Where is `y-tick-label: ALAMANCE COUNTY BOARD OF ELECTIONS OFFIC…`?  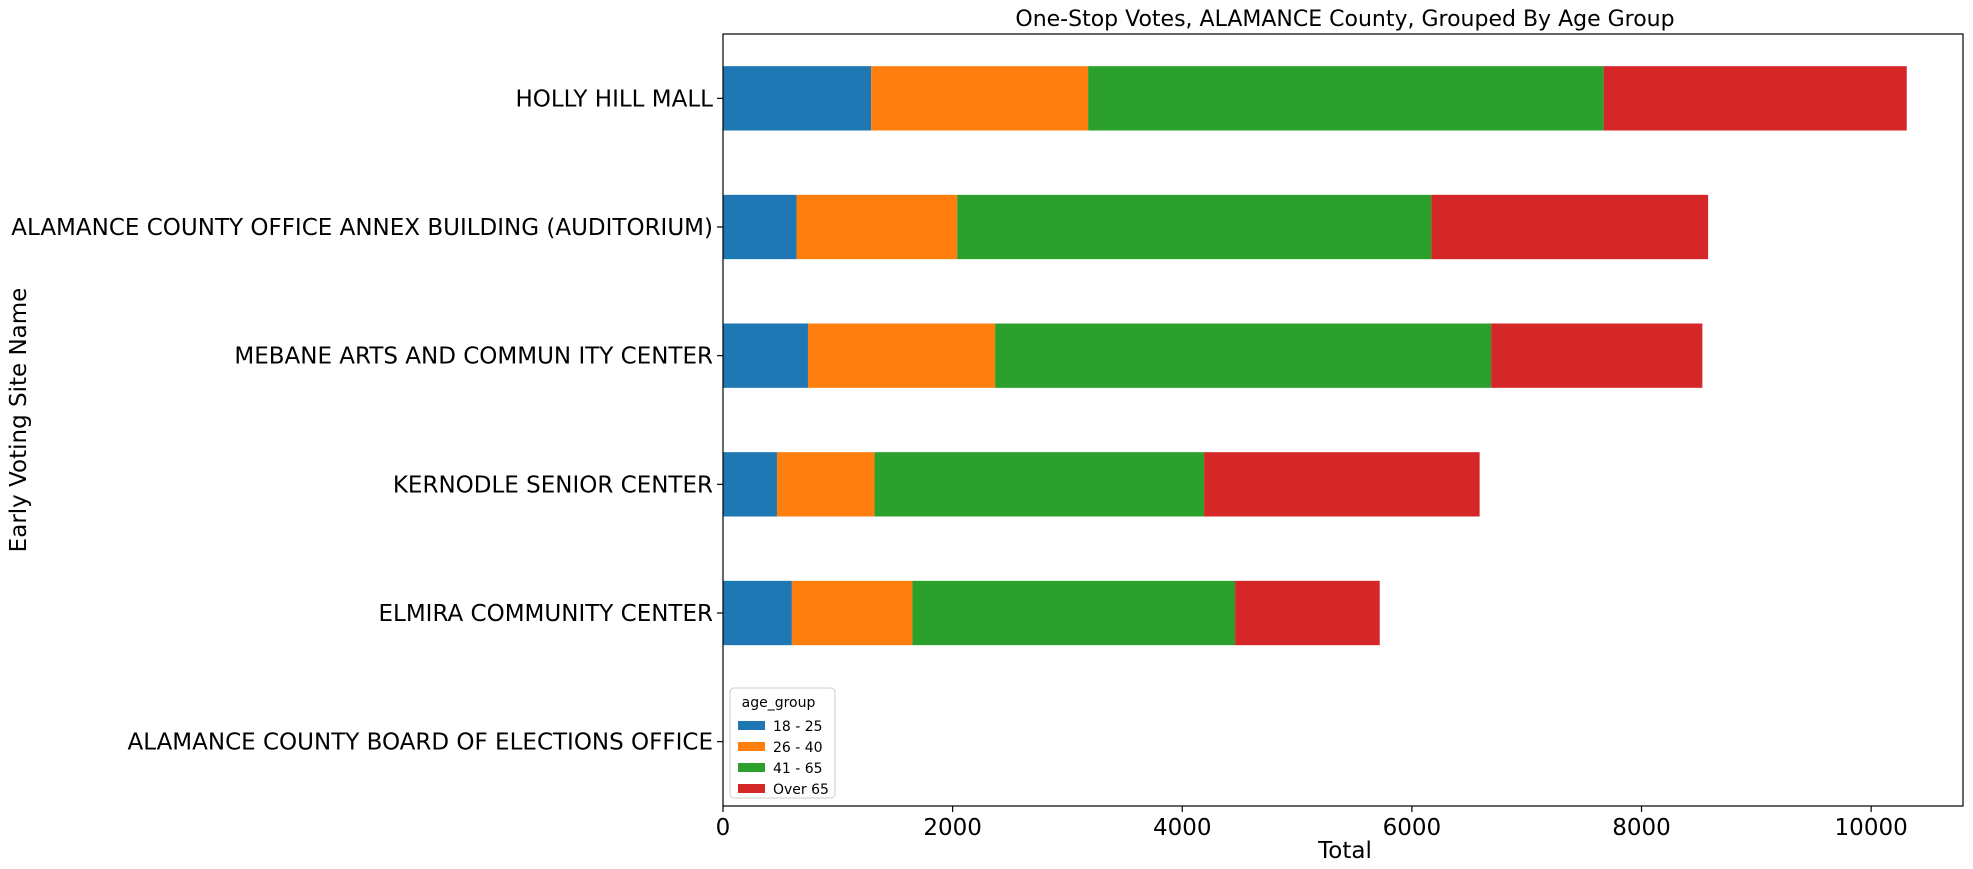 y-tick-label: ALAMANCE COUNTY BOARD OF ELECTIONS OFFIC… is located at coordinates (421, 743).